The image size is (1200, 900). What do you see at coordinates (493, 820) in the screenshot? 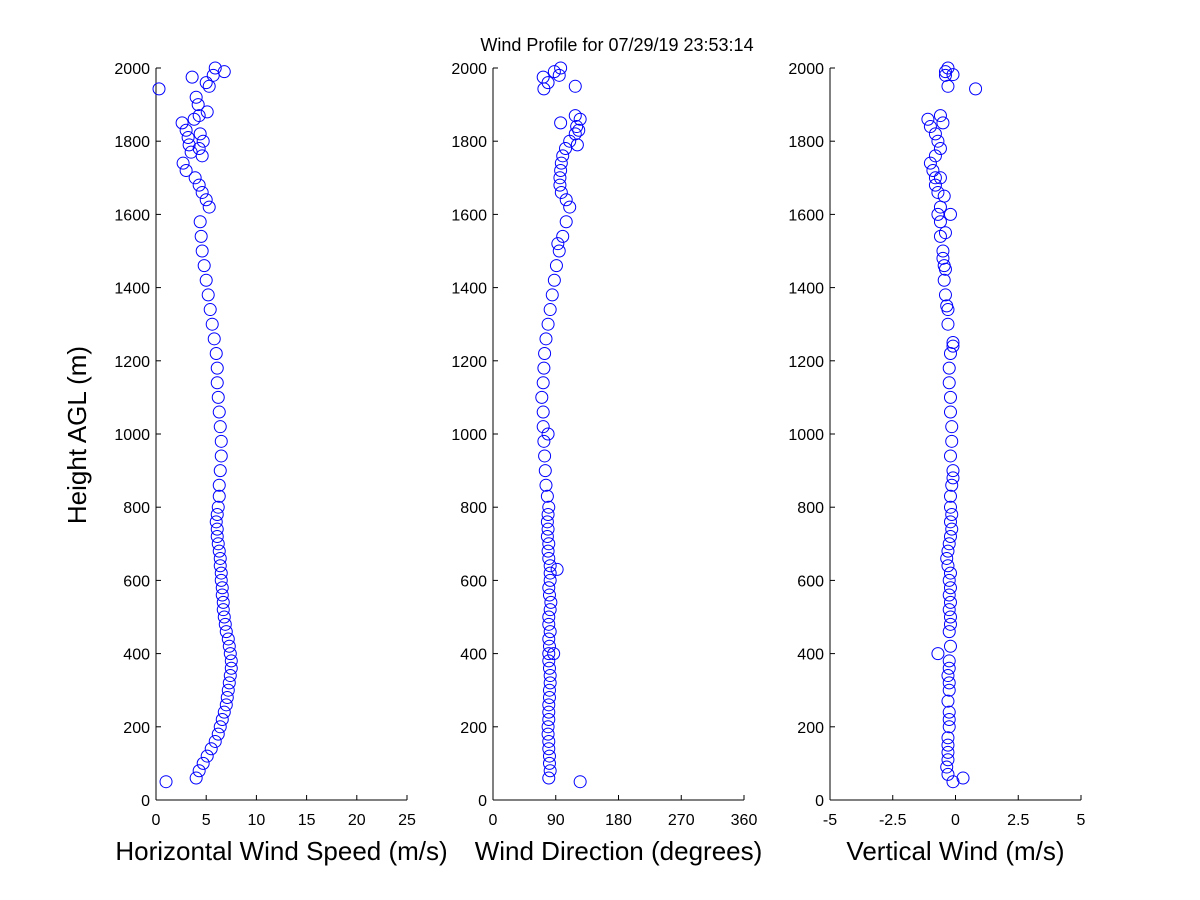
I see `x-tick-label: 0` at bounding box center [493, 820].